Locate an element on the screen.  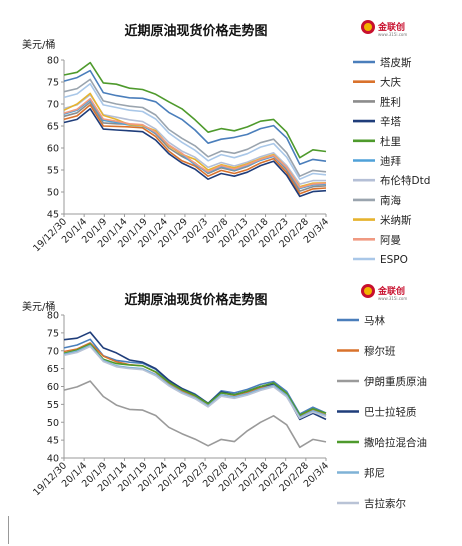
legend-label: 米纳斯 is located at coordinates (396, 220).